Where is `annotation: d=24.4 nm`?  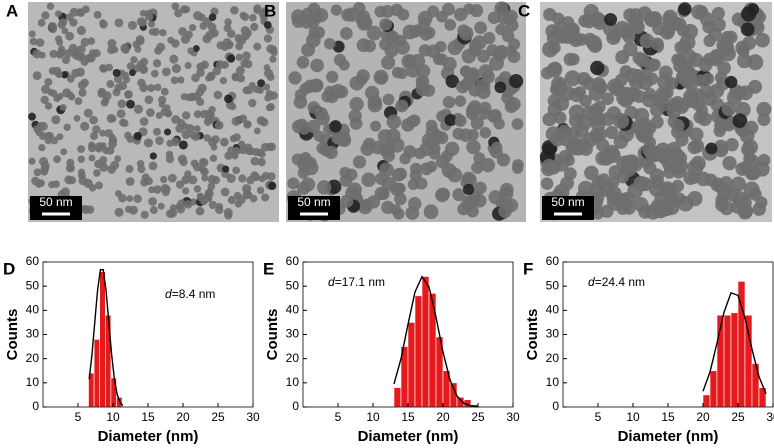
annotation: d=24.4 nm is located at coordinates (616, 282).